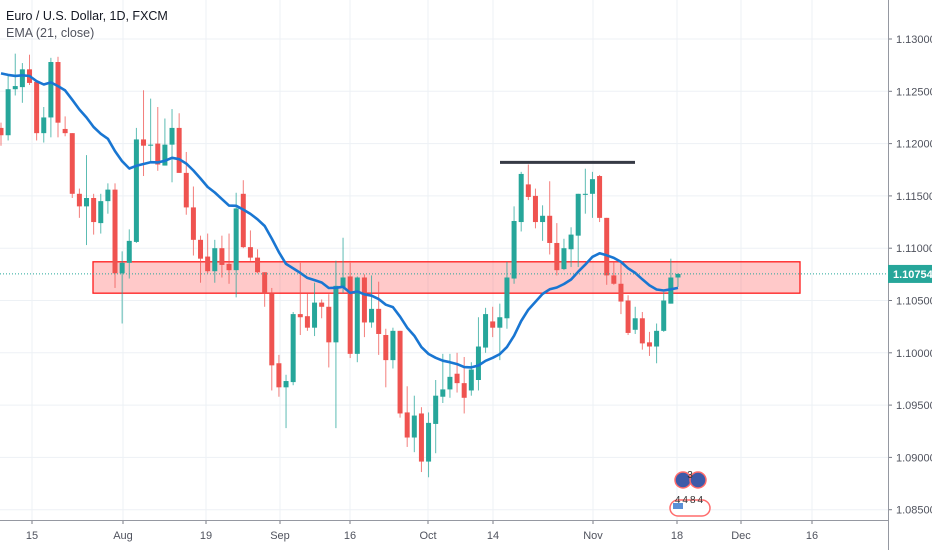 The image size is (932, 550). I want to click on logo-text-bottom: 4484, so click(690, 500).